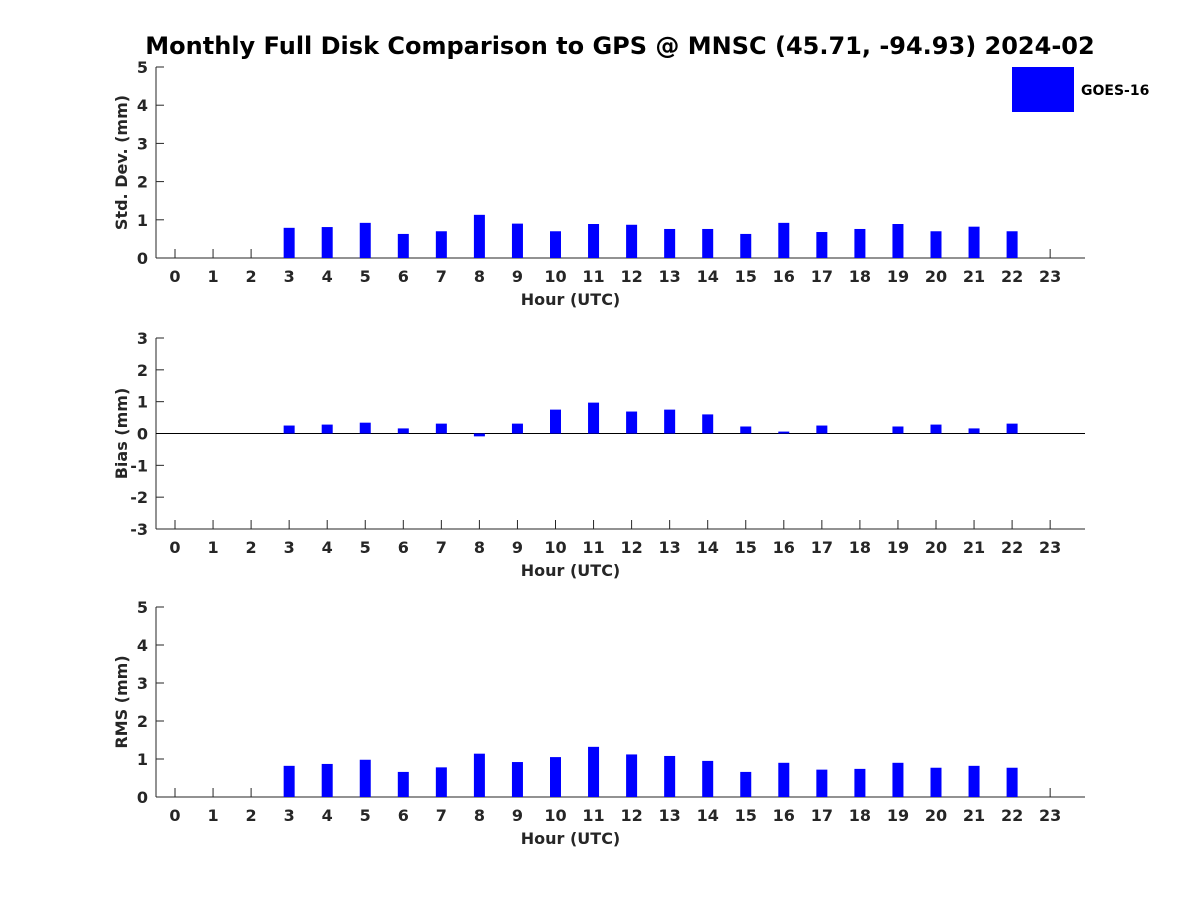 The image size is (1200, 900). I want to click on x-tick-label: 11, so click(593, 815).